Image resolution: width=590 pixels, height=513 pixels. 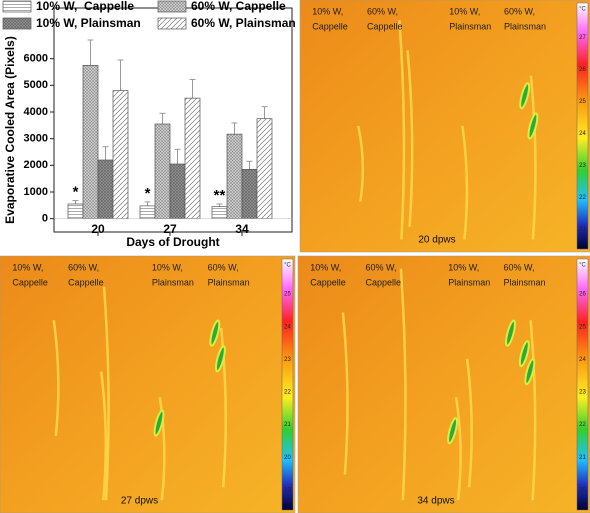 What do you see at coordinates (85, 6) in the screenshot?
I see `legend-label: 10% W, Cappelle` at bounding box center [85, 6].